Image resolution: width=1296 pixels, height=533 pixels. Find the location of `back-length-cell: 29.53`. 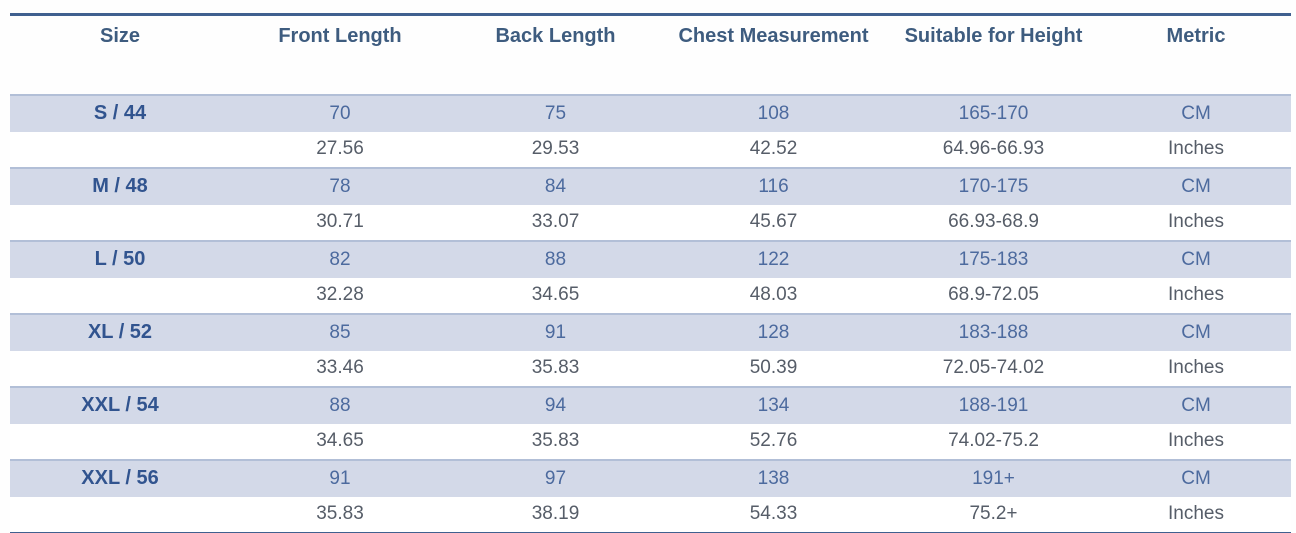

back-length-cell: 29.53 is located at coordinates (555, 149).